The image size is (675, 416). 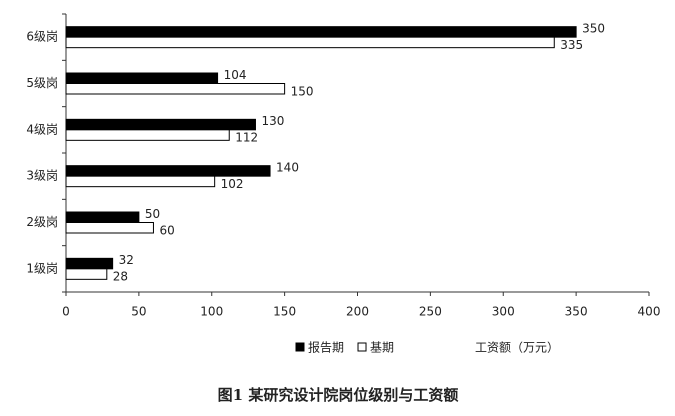 I want to click on x-tick-label: 350, so click(x=576, y=312).